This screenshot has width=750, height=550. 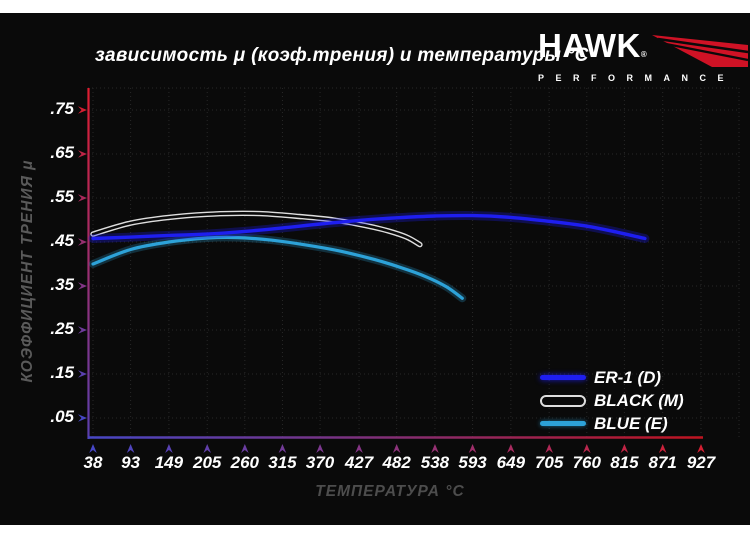 What do you see at coordinates (93, 462) in the screenshot?
I see `x-tick-label: 38` at bounding box center [93, 462].